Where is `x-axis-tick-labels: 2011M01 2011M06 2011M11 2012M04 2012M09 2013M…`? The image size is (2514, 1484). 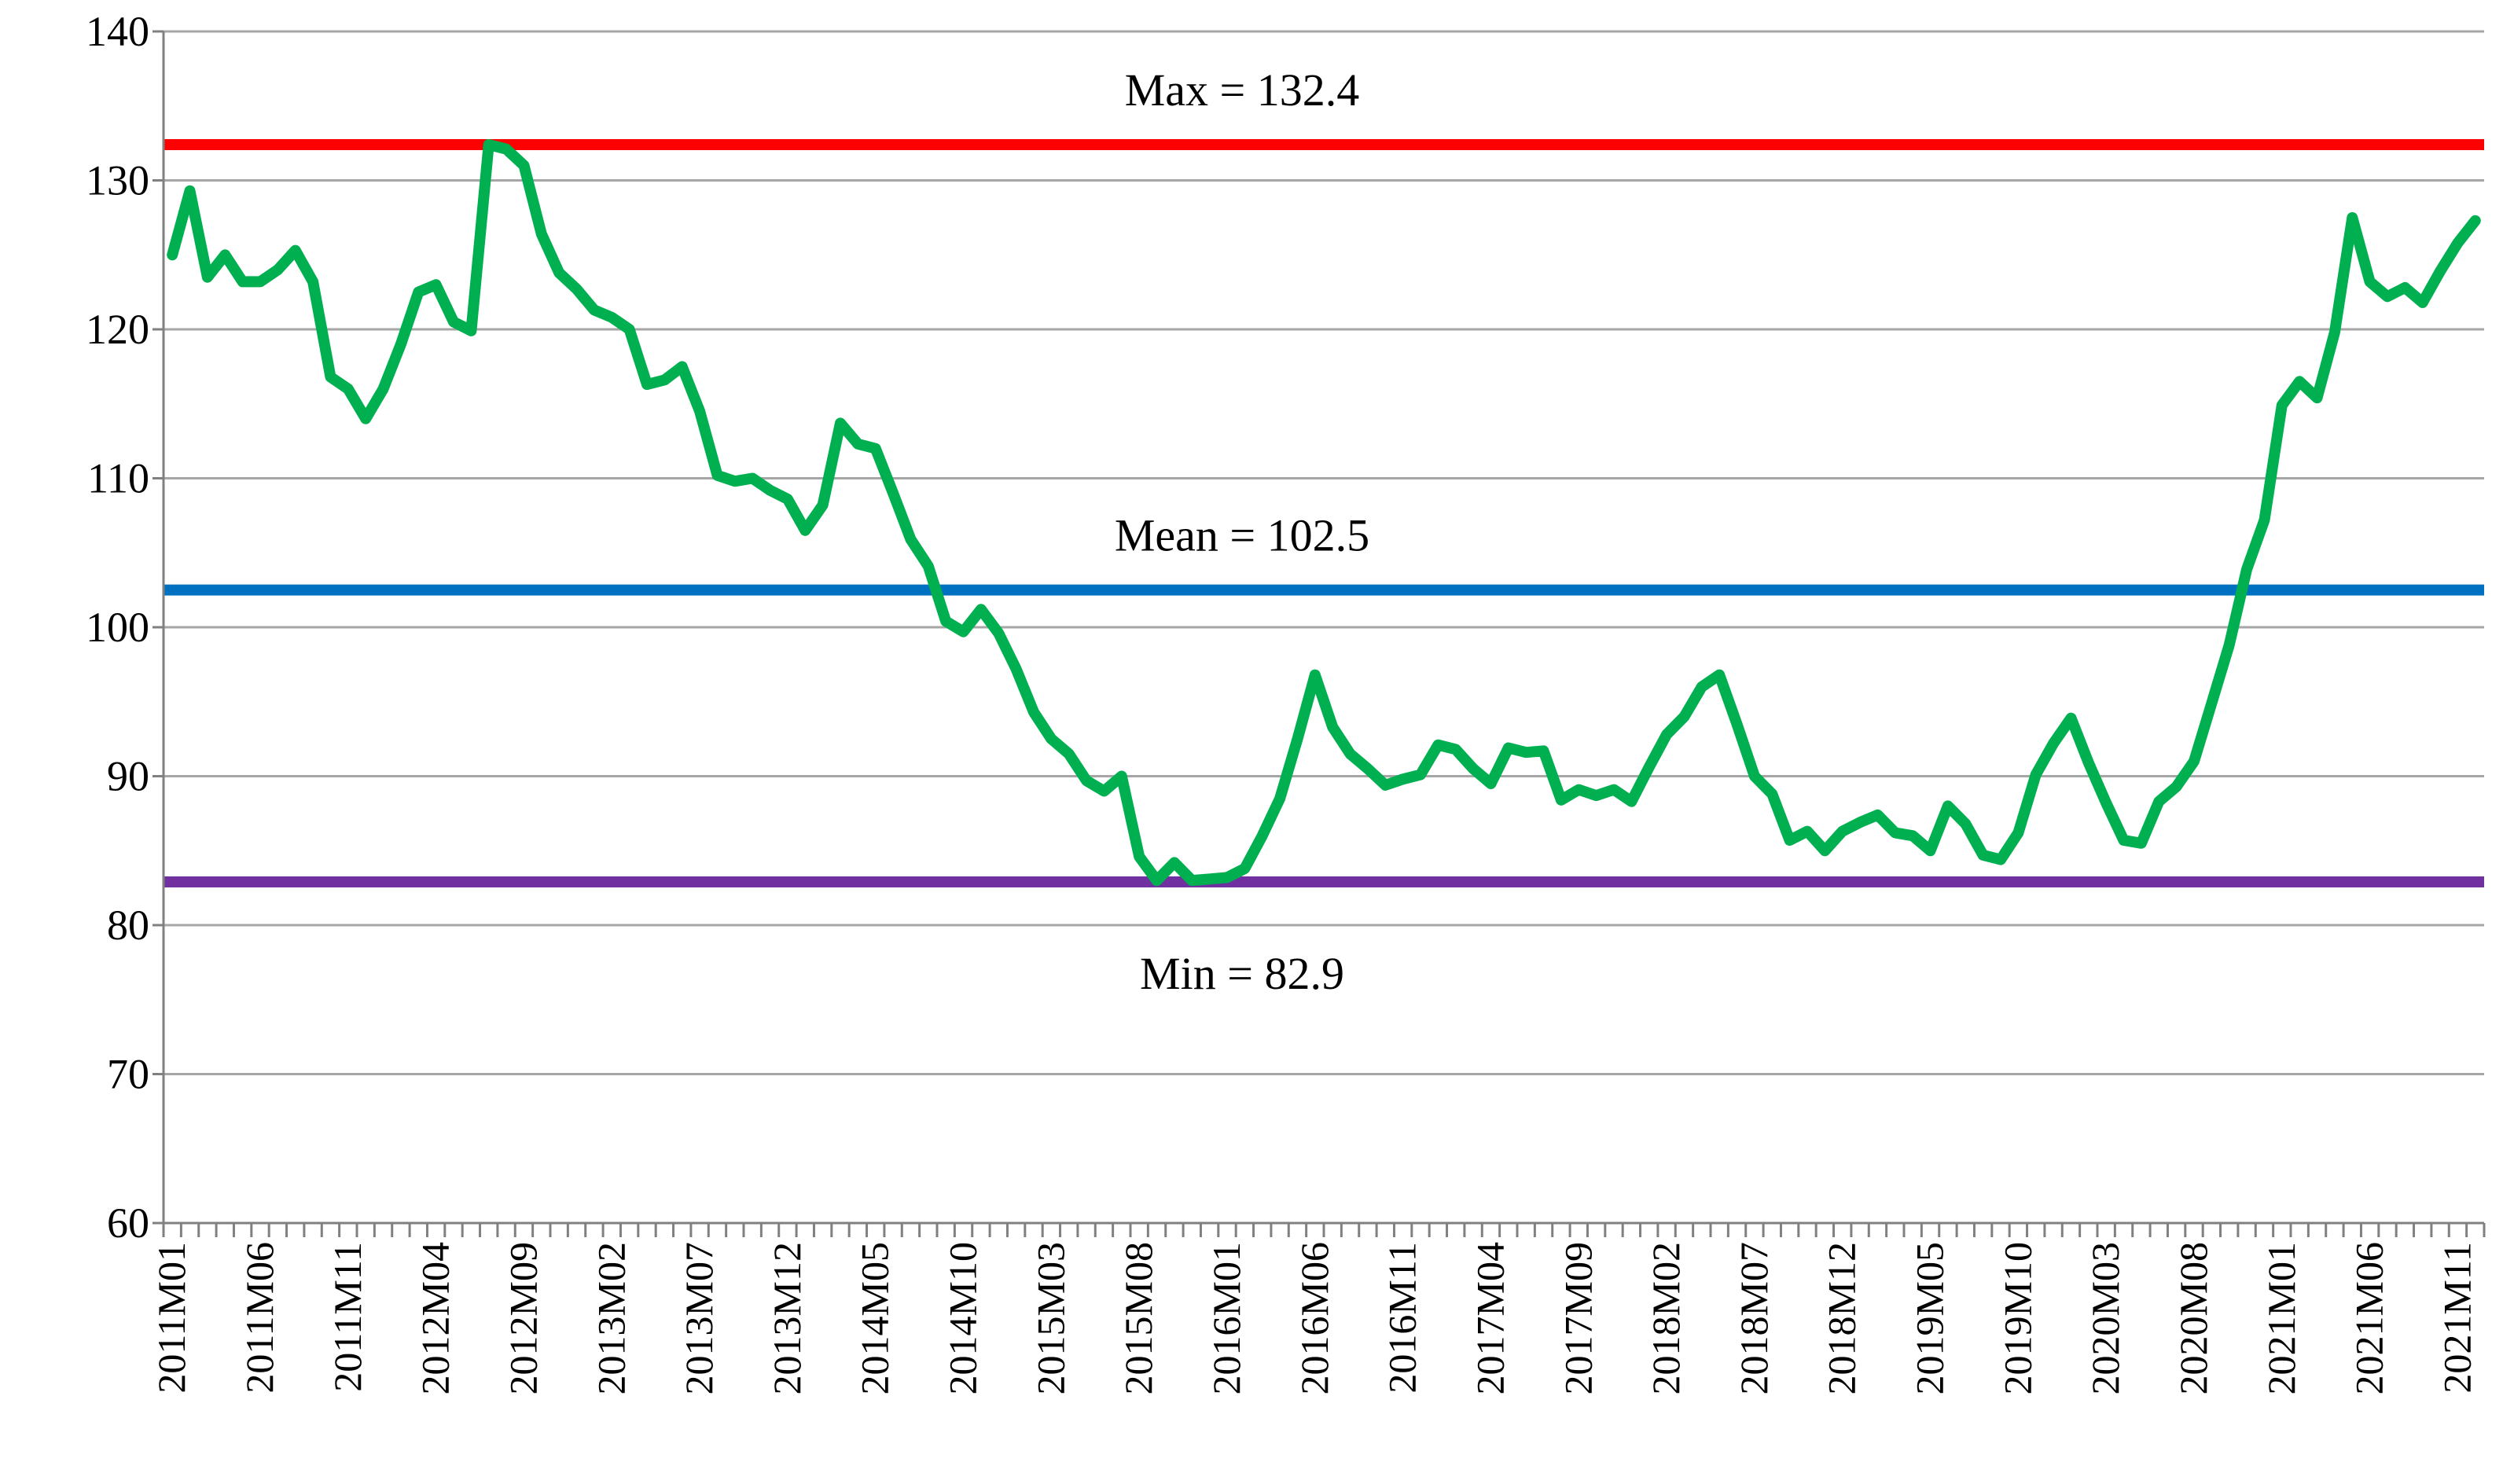 x-axis-tick-labels: 2011M01 2011M06 2011M11 2012M04 2012M09 2013M… is located at coordinates (1314, 1318).